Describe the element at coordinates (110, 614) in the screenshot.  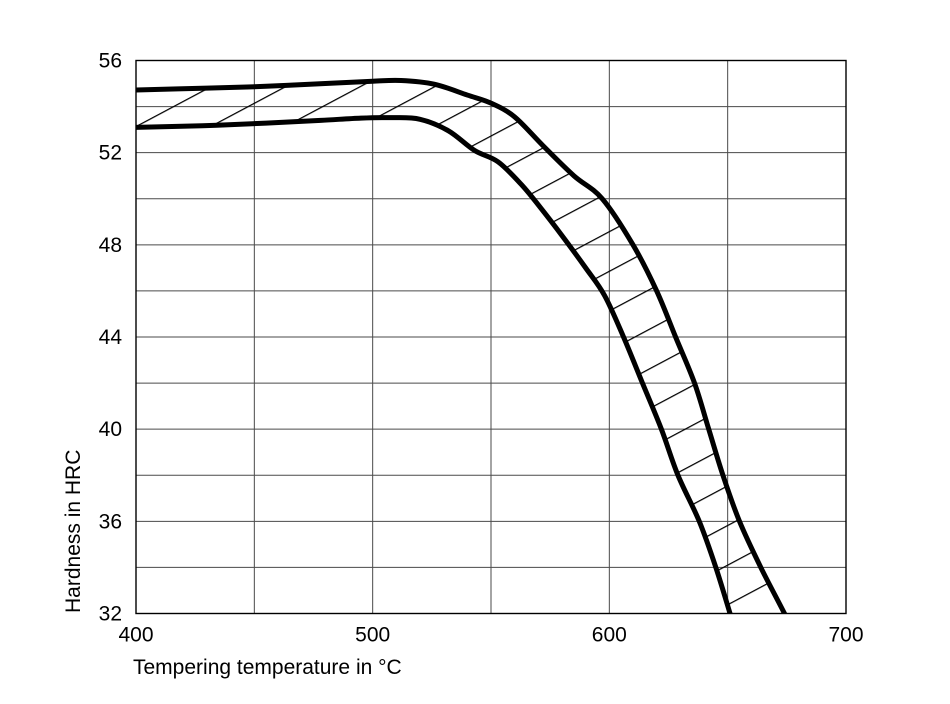
I see `y-tick-label: 32` at that location.